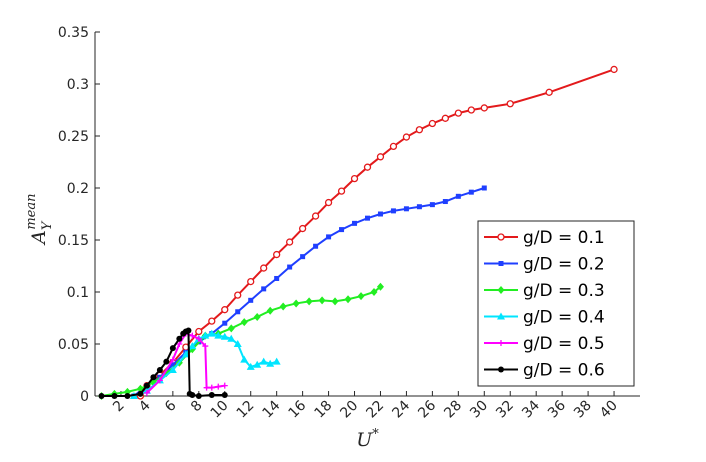 Image resolution: width=706 pixels, height=462 pixels. I want to click on legend-label: g/D = 0.3, so click(564, 291).